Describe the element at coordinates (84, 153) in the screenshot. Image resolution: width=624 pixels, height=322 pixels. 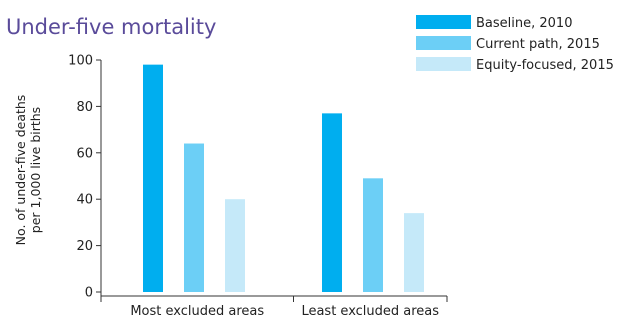
I see `y-tick-label: 60` at that location.